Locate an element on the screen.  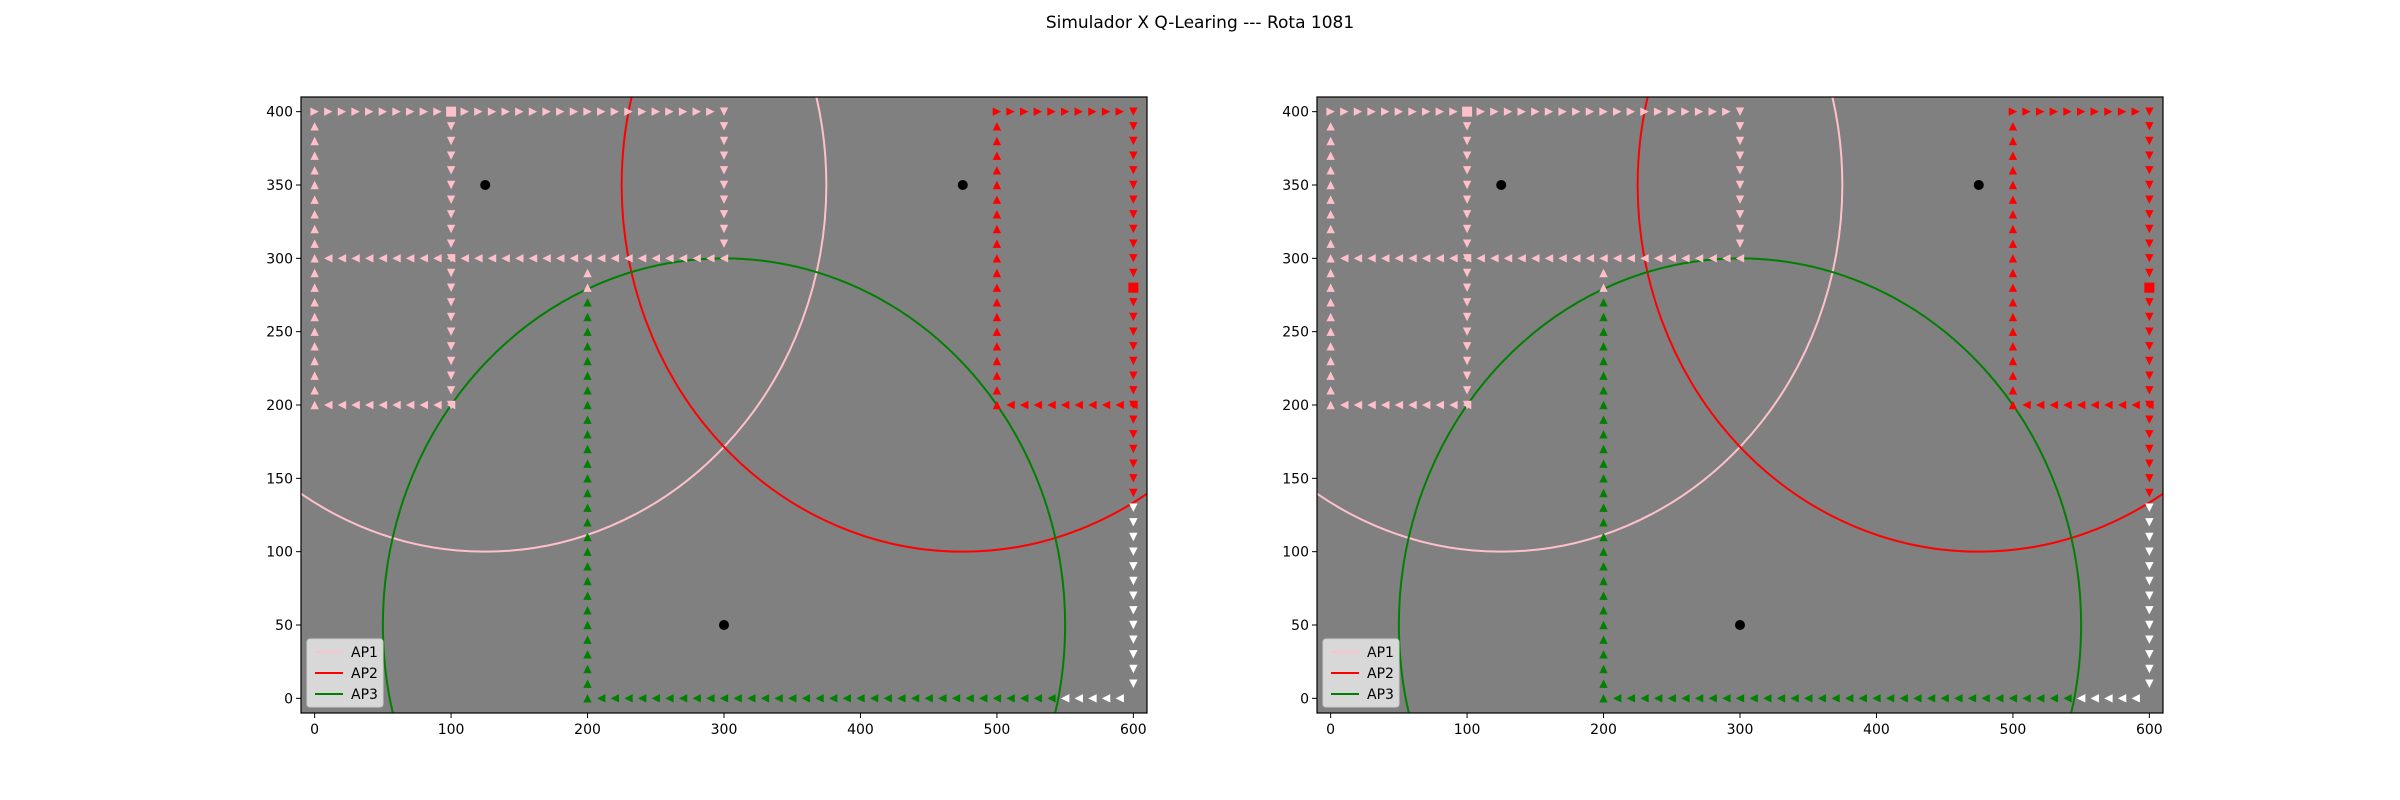
y-tick-label: 400 is located at coordinates (279, 113).